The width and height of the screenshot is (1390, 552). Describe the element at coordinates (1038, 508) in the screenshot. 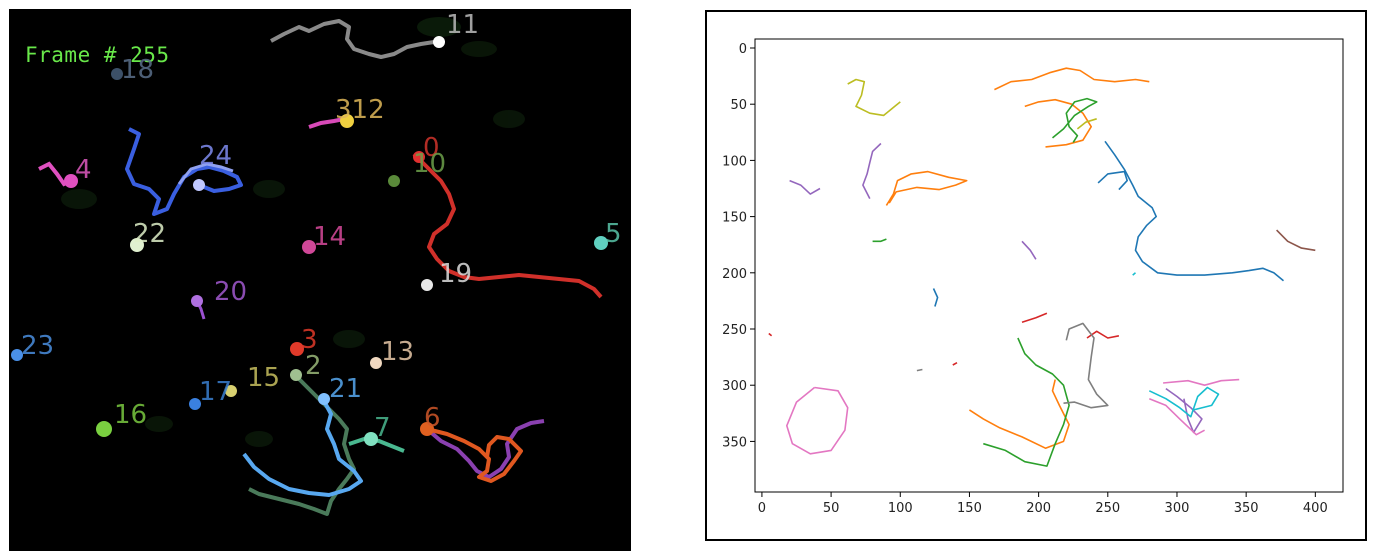

I see `x-tick-label: 200` at that location.